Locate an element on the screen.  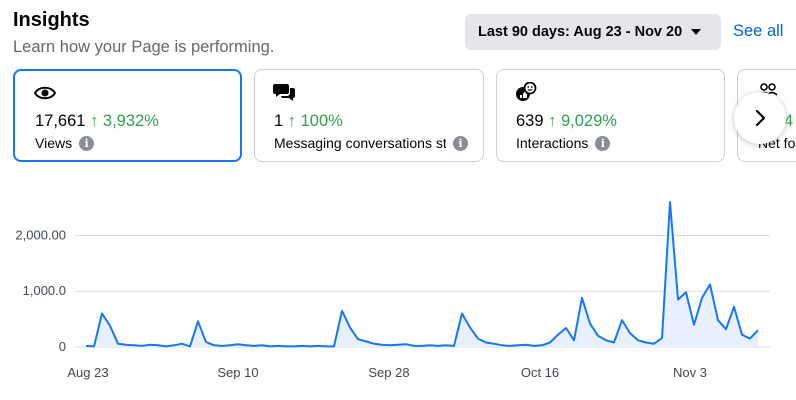
next-cards-button is located at coordinates (760, 118).